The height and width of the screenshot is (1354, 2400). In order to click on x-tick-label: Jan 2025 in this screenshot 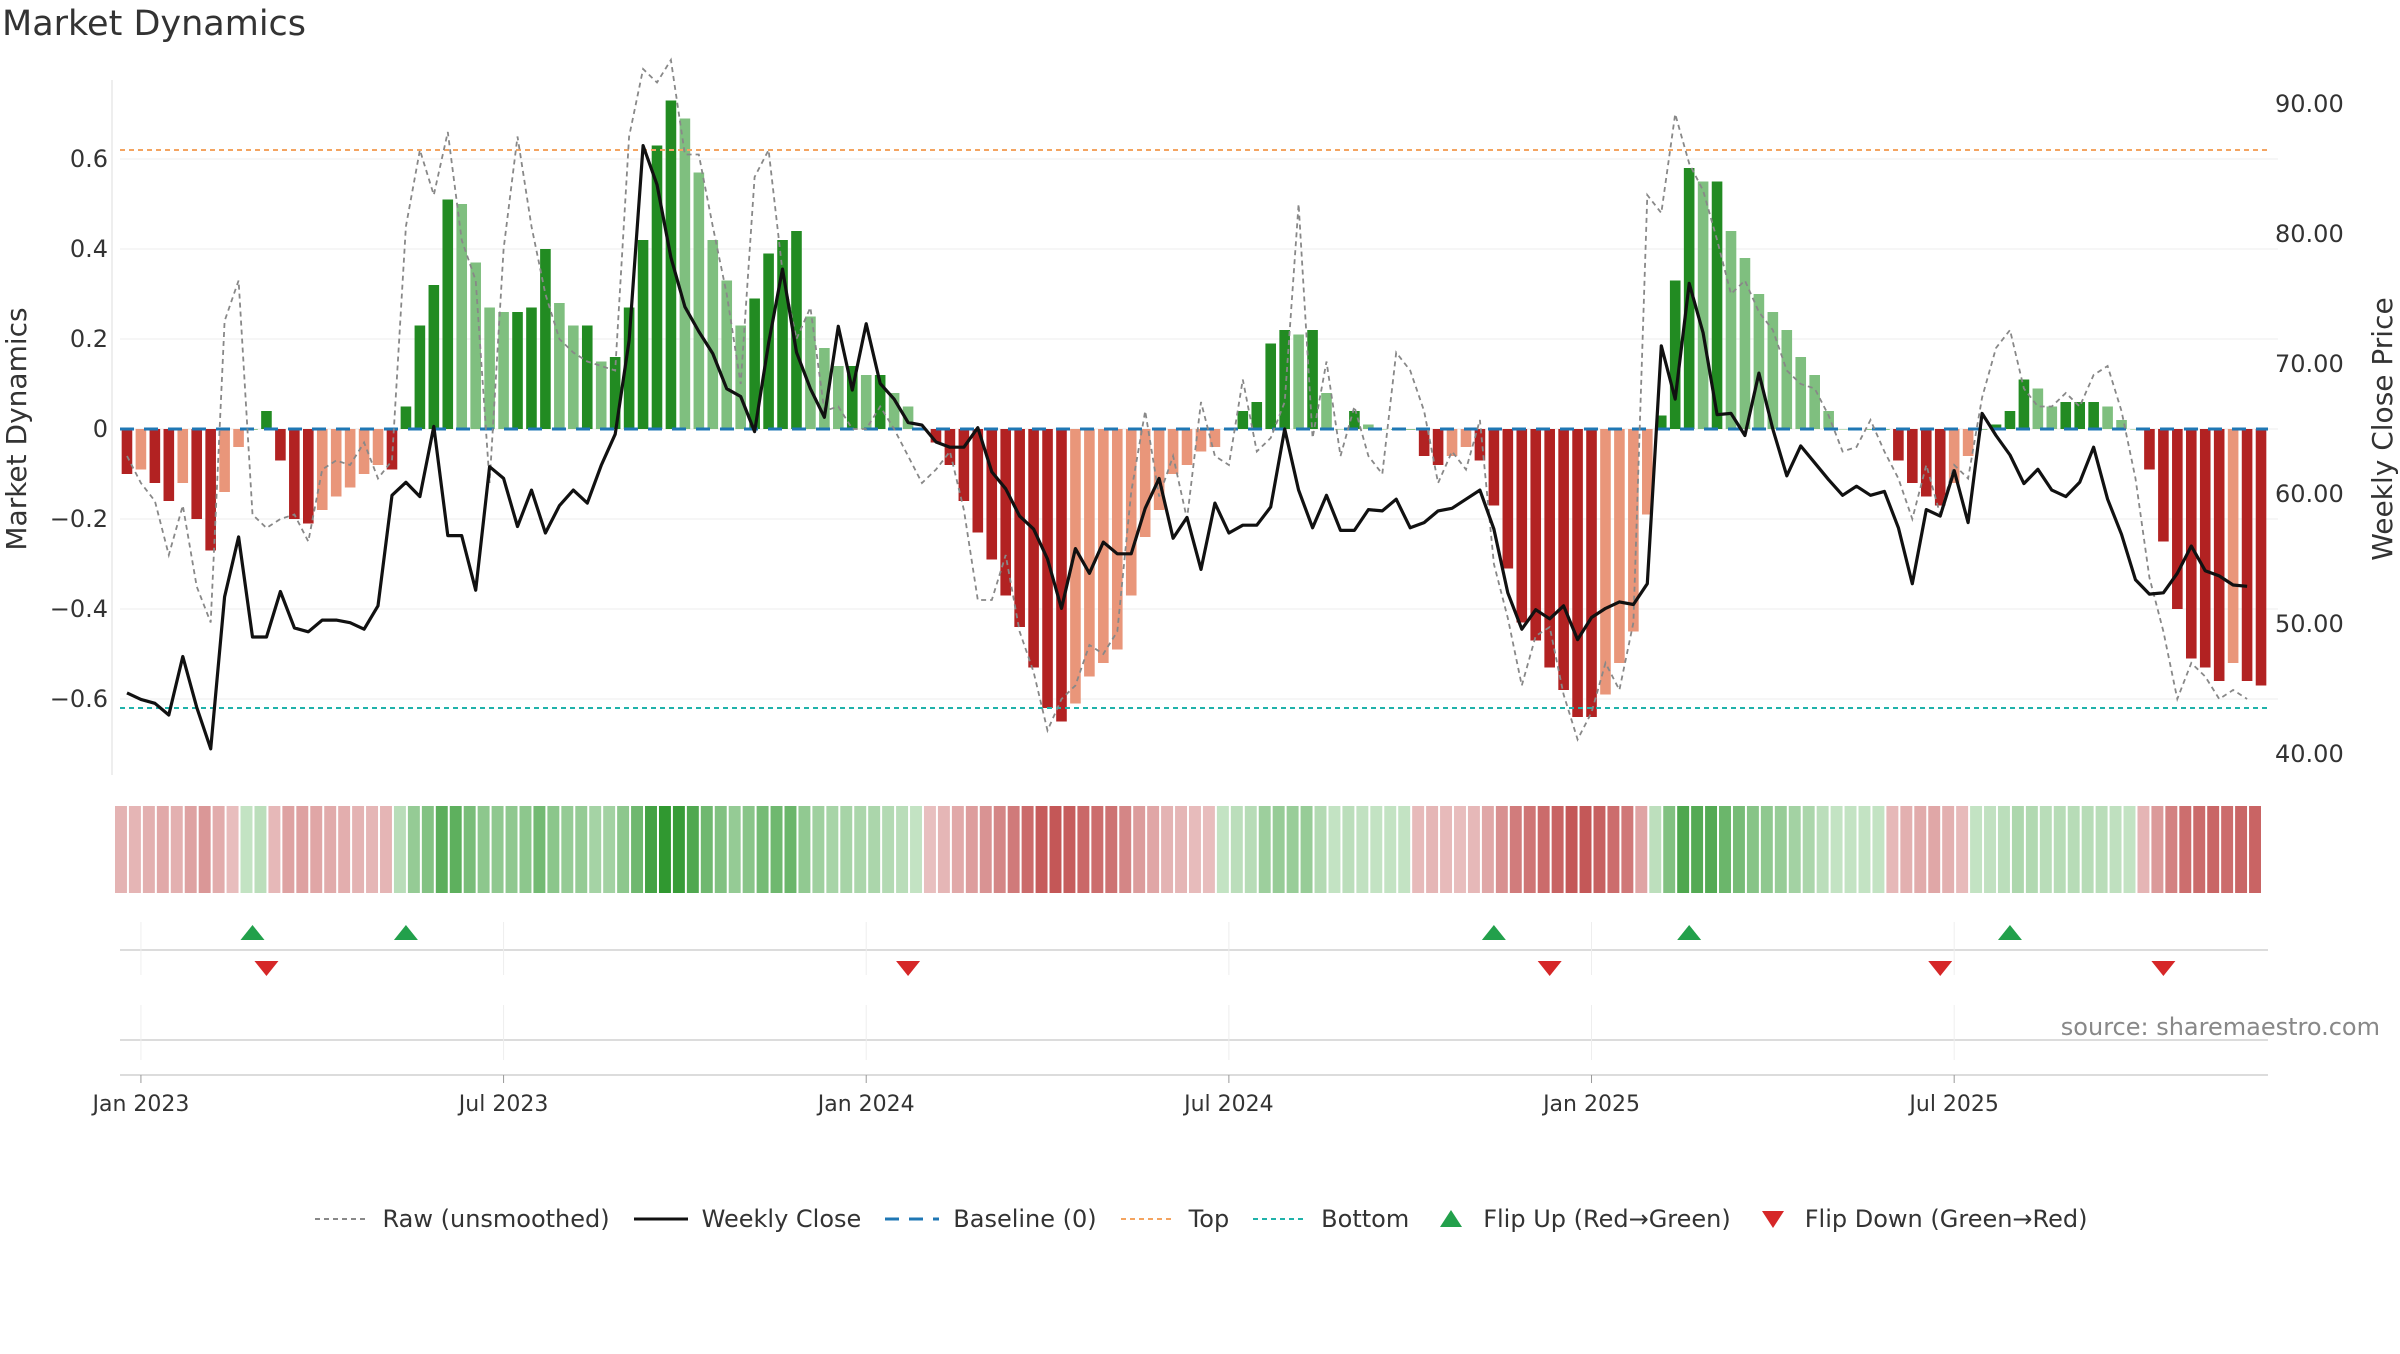, I will do `click(1590, 1104)`.